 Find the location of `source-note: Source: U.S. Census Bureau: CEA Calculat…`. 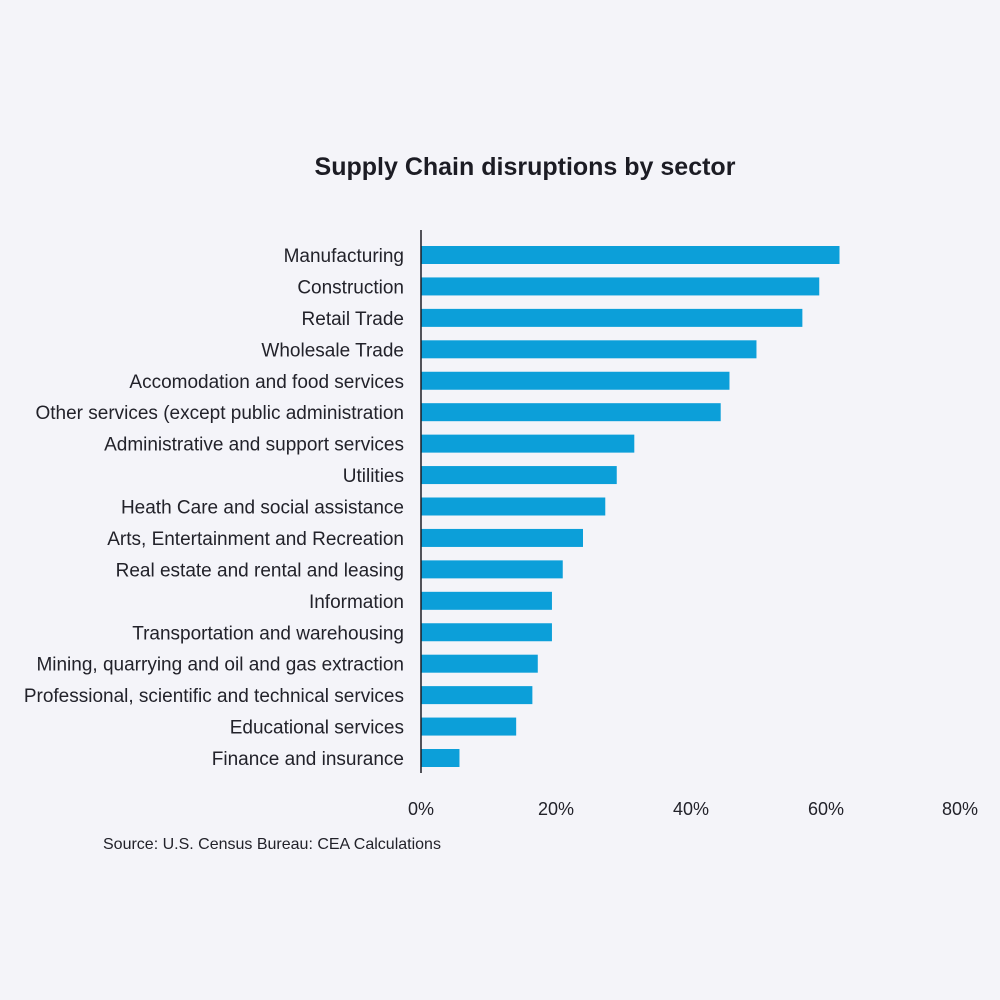

source-note: Source: U.S. Census Bureau: CEA Calculat… is located at coordinates (272, 844).